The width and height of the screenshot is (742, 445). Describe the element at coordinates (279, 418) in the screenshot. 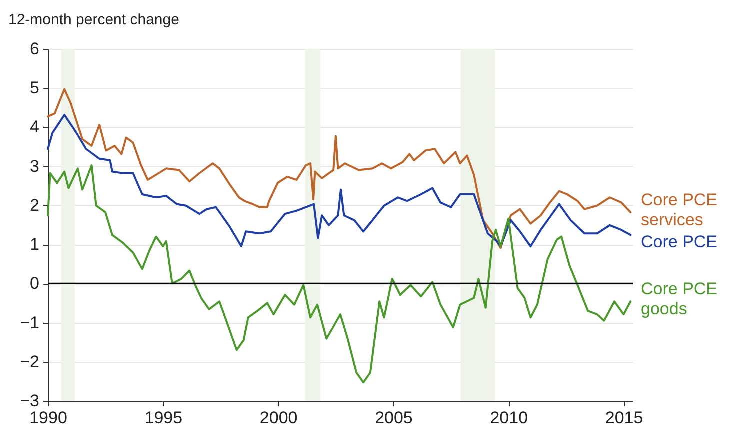

I see `x-tick-label: 2000` at that location.